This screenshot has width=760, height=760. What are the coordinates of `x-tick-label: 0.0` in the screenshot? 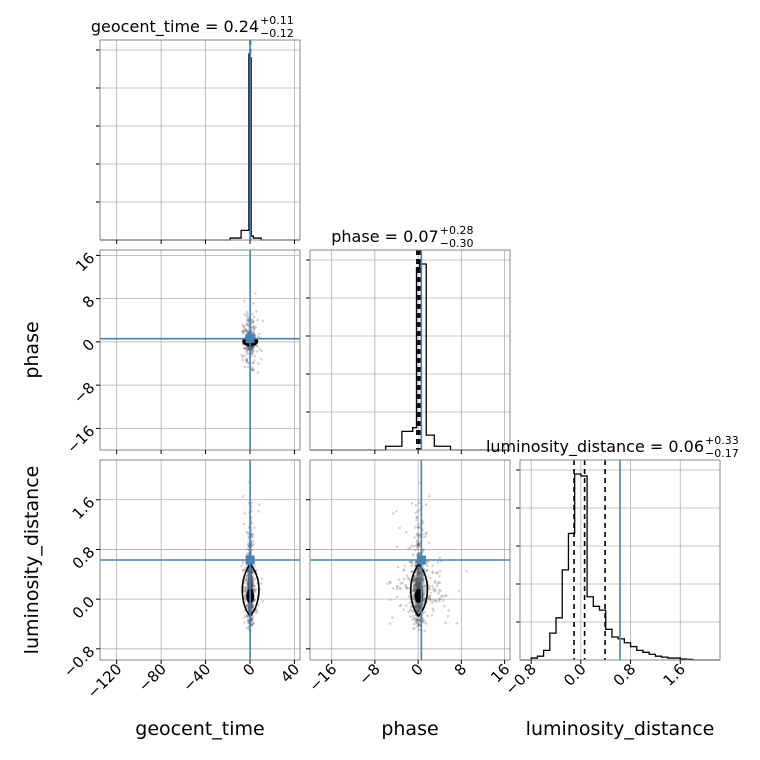 It's located at (575, 675).